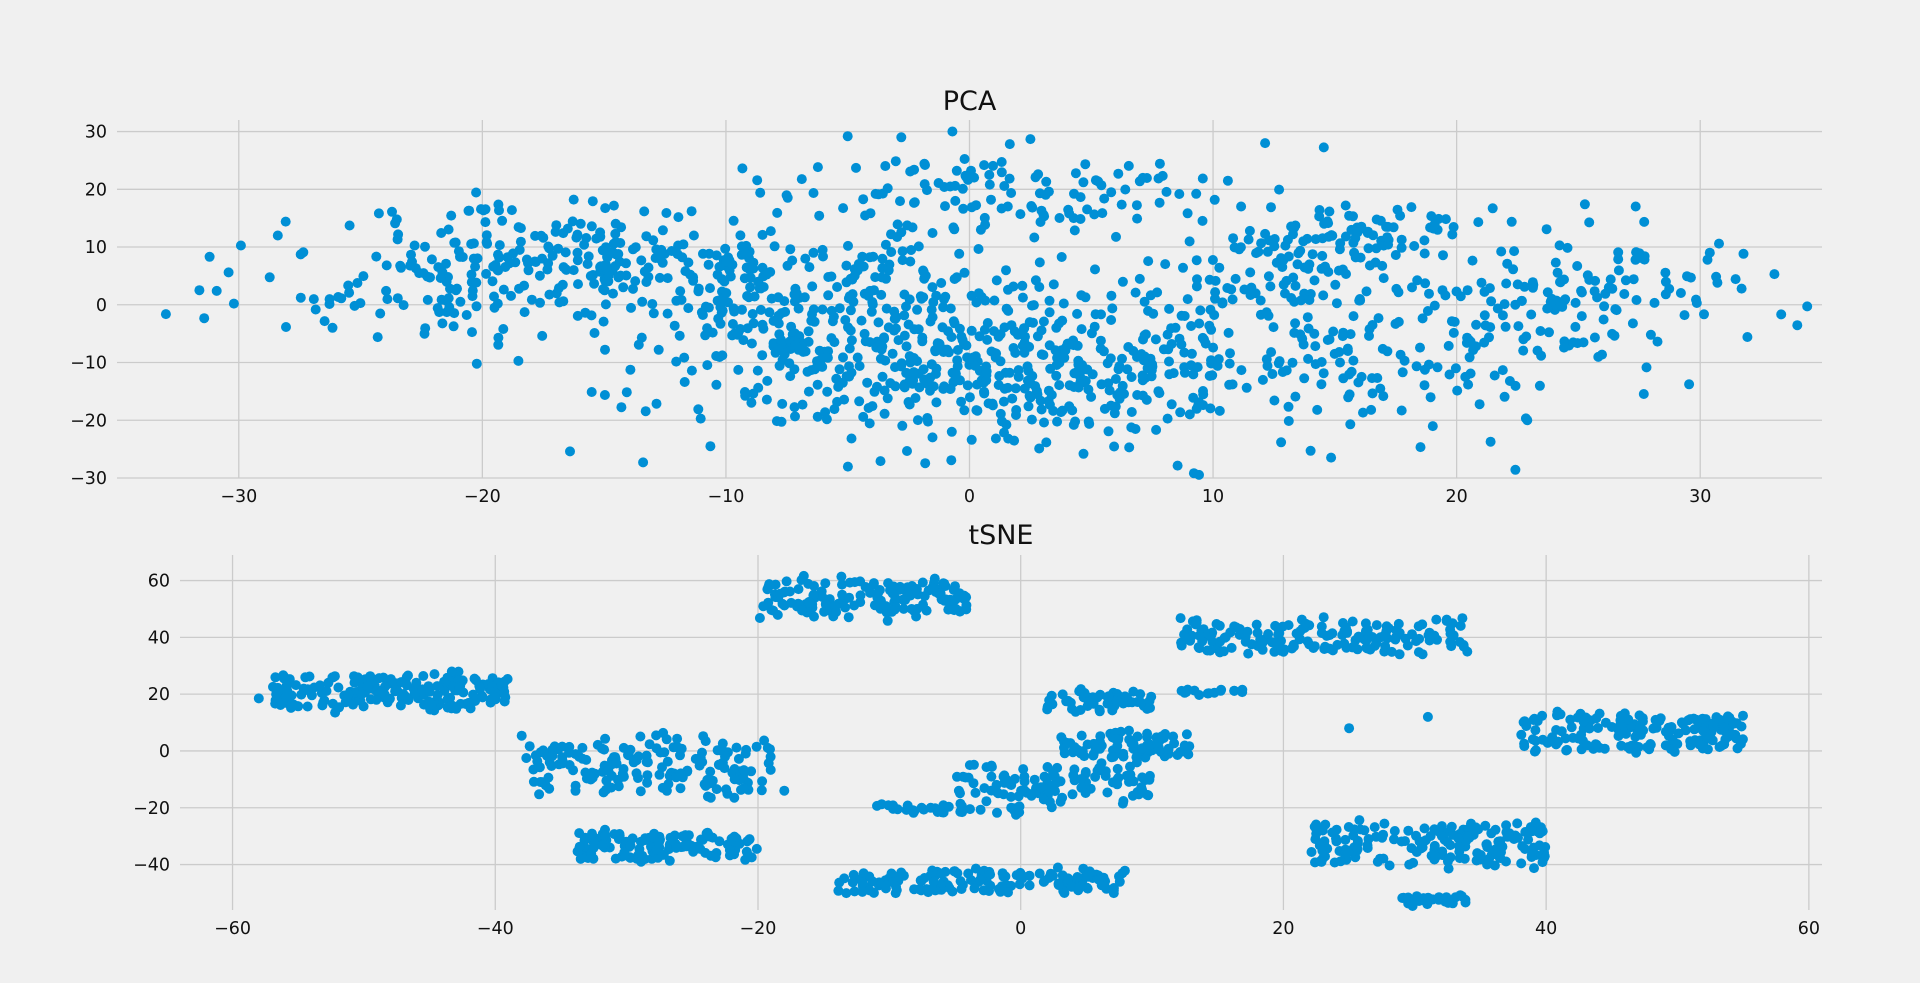  What do you see at coordinates (1809, 929) in the screenshot?
I see `tsne-x-tick-label: 60` at bounding box center [1809, 929].